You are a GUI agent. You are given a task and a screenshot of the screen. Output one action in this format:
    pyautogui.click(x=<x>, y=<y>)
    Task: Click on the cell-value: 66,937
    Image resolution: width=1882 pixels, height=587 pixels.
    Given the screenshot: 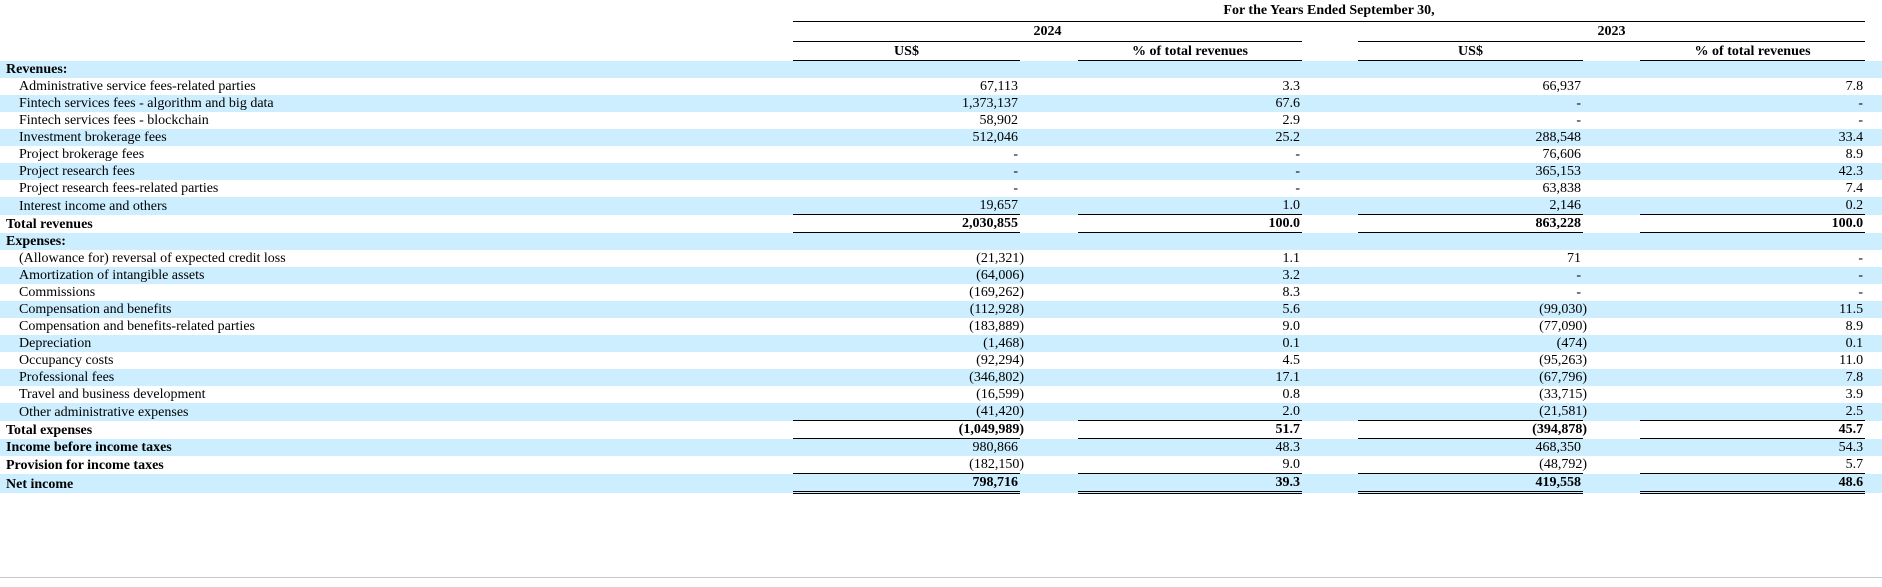 What is the action you would take?
    pyautogui.click(x=1562, y=86)
    